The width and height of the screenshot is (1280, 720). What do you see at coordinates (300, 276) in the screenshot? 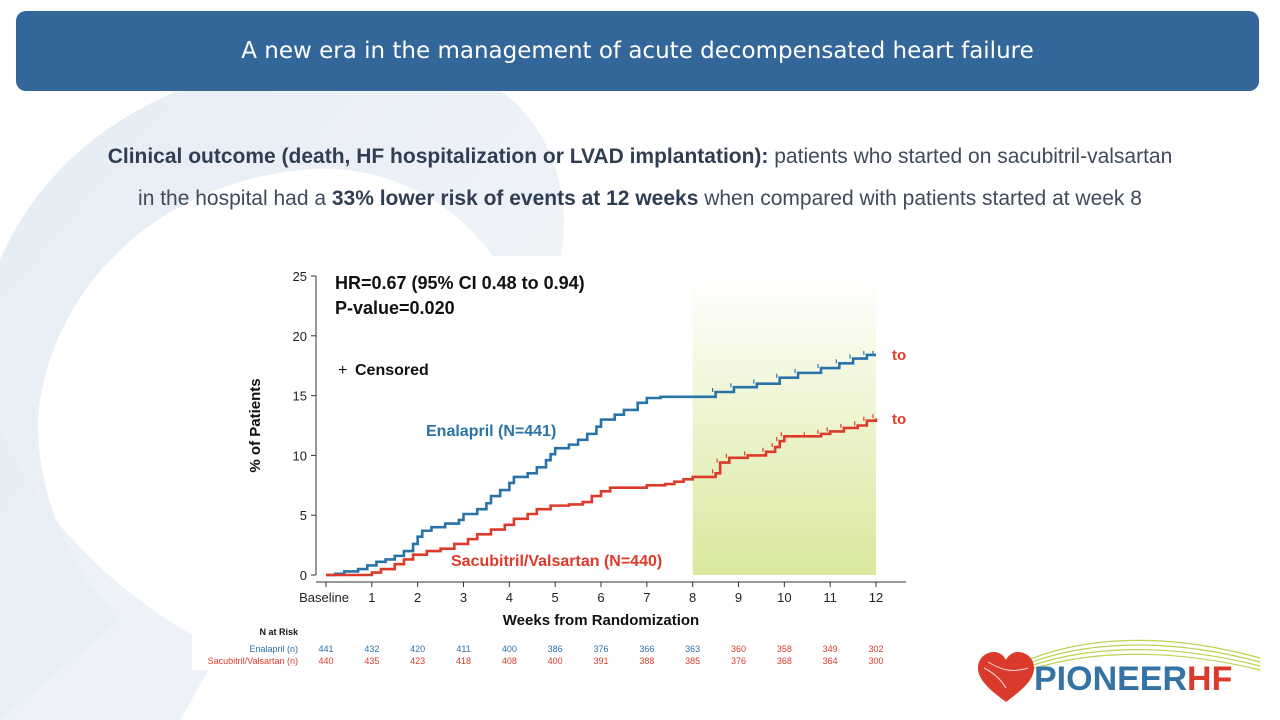
I see `y-tick-label: 25` at bounding box center [300, 276].